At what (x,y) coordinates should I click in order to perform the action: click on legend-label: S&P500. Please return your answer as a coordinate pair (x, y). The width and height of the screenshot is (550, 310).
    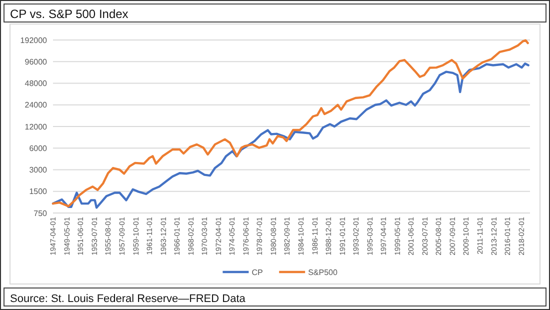
    Looking at the image, I should click on (323, 272).